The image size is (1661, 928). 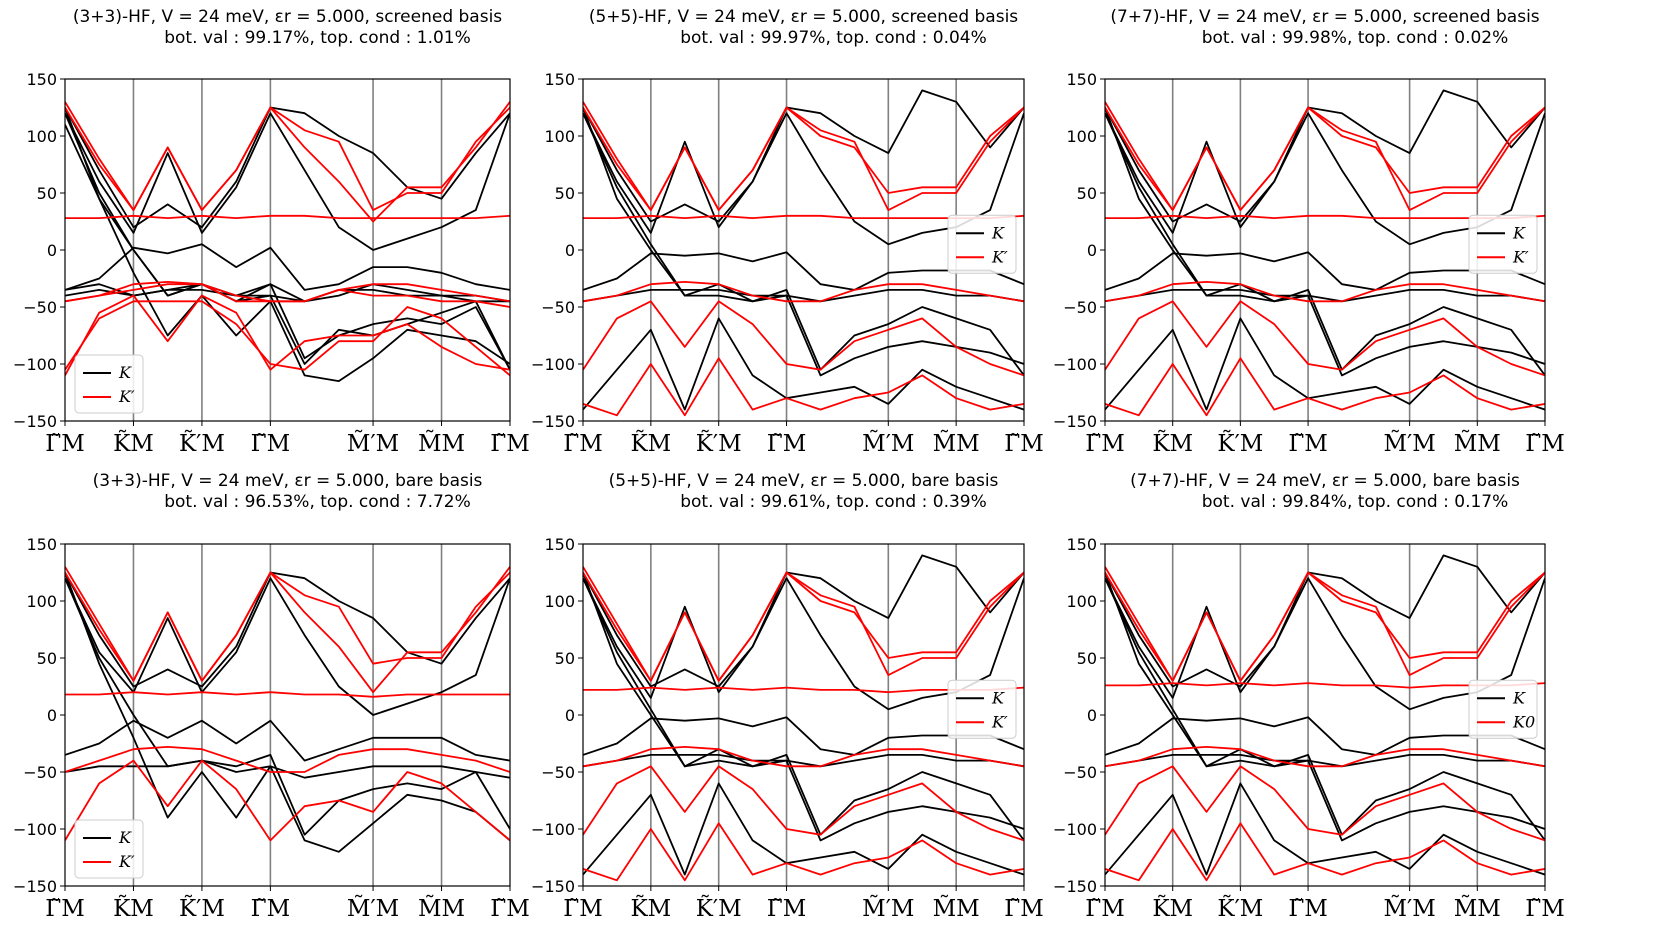 I want to click on legend-label: K′, so click(x=999, y=721).